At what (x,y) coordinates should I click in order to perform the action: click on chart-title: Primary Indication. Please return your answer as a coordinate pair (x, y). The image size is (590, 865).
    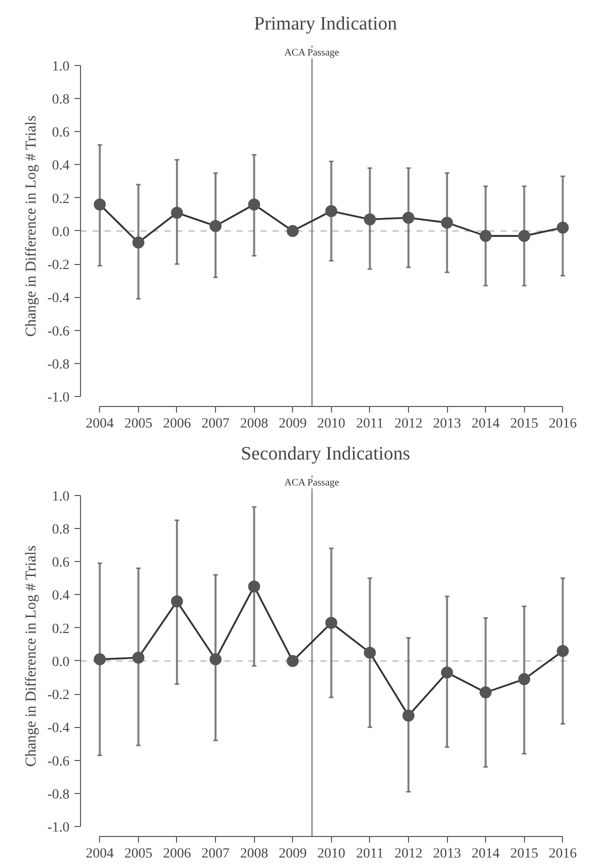
    Looking at the image, I should click on (326, 24).